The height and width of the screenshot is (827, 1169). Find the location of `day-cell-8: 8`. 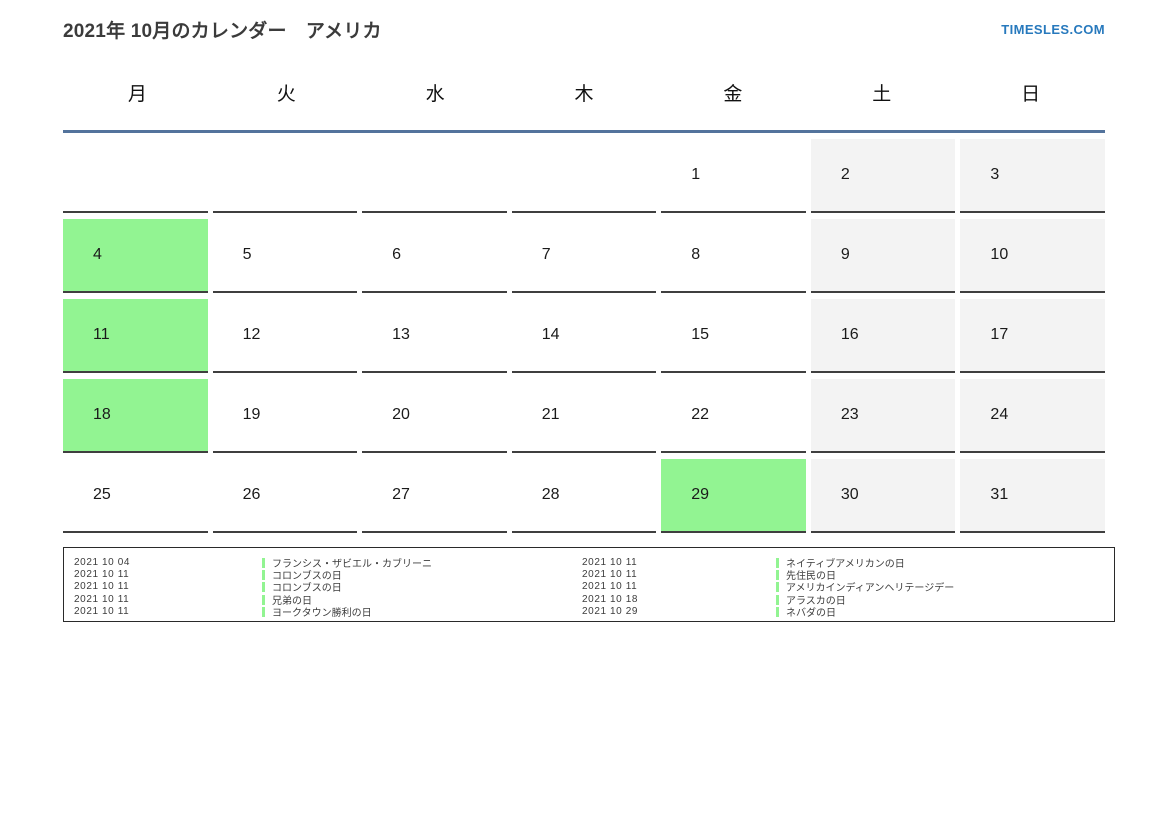

day-cell-8: 8 is located at coordinates (733, 256).